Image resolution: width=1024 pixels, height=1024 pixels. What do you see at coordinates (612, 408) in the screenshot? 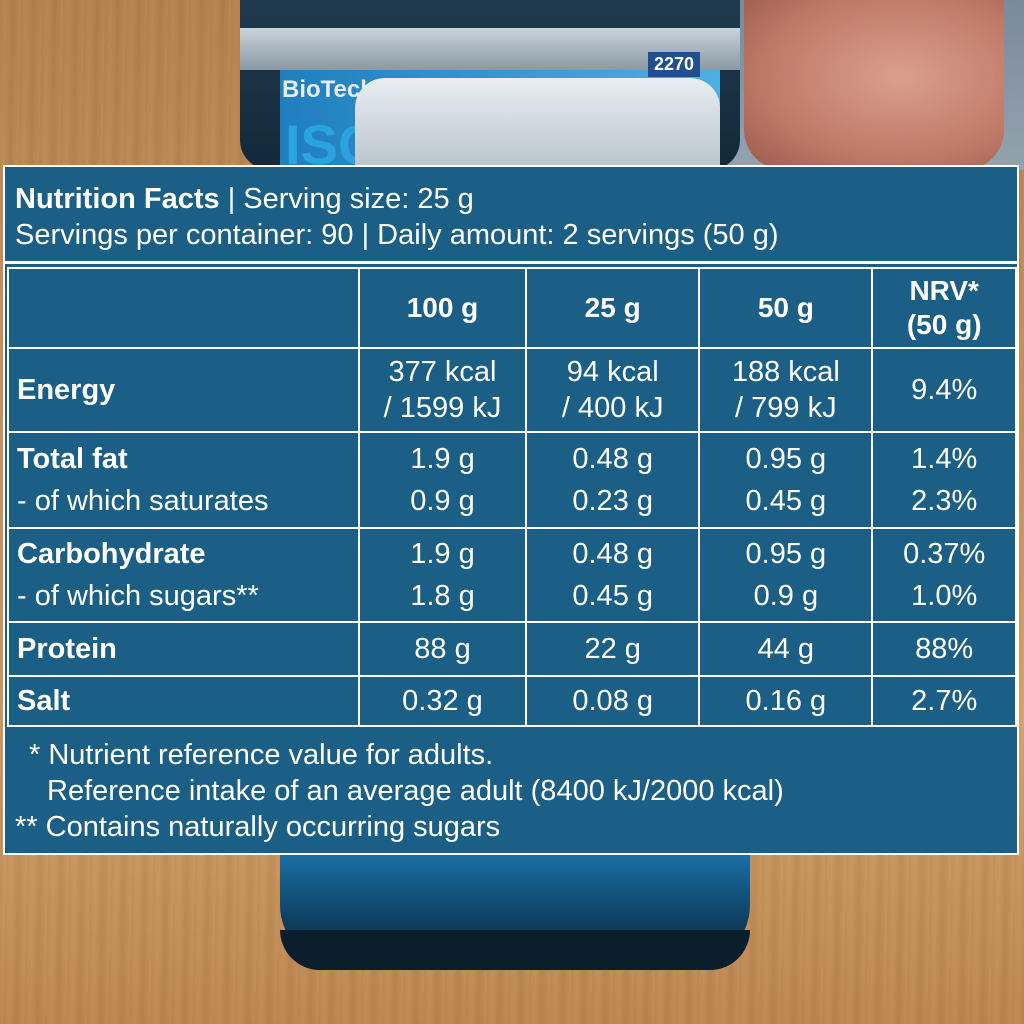
I see `energy-25g-kj: / 400 kJ` at bounding box center [612, 408].